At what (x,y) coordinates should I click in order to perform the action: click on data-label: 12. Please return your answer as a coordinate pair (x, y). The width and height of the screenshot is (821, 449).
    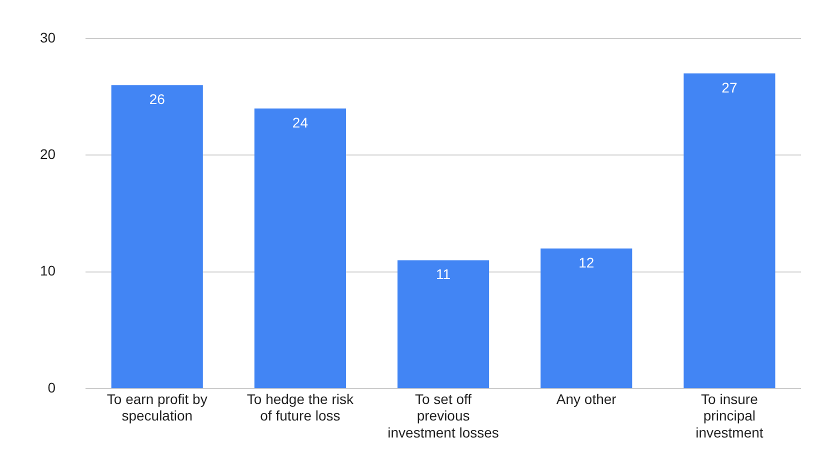
    Looking at the image, I should click on (586, 262).